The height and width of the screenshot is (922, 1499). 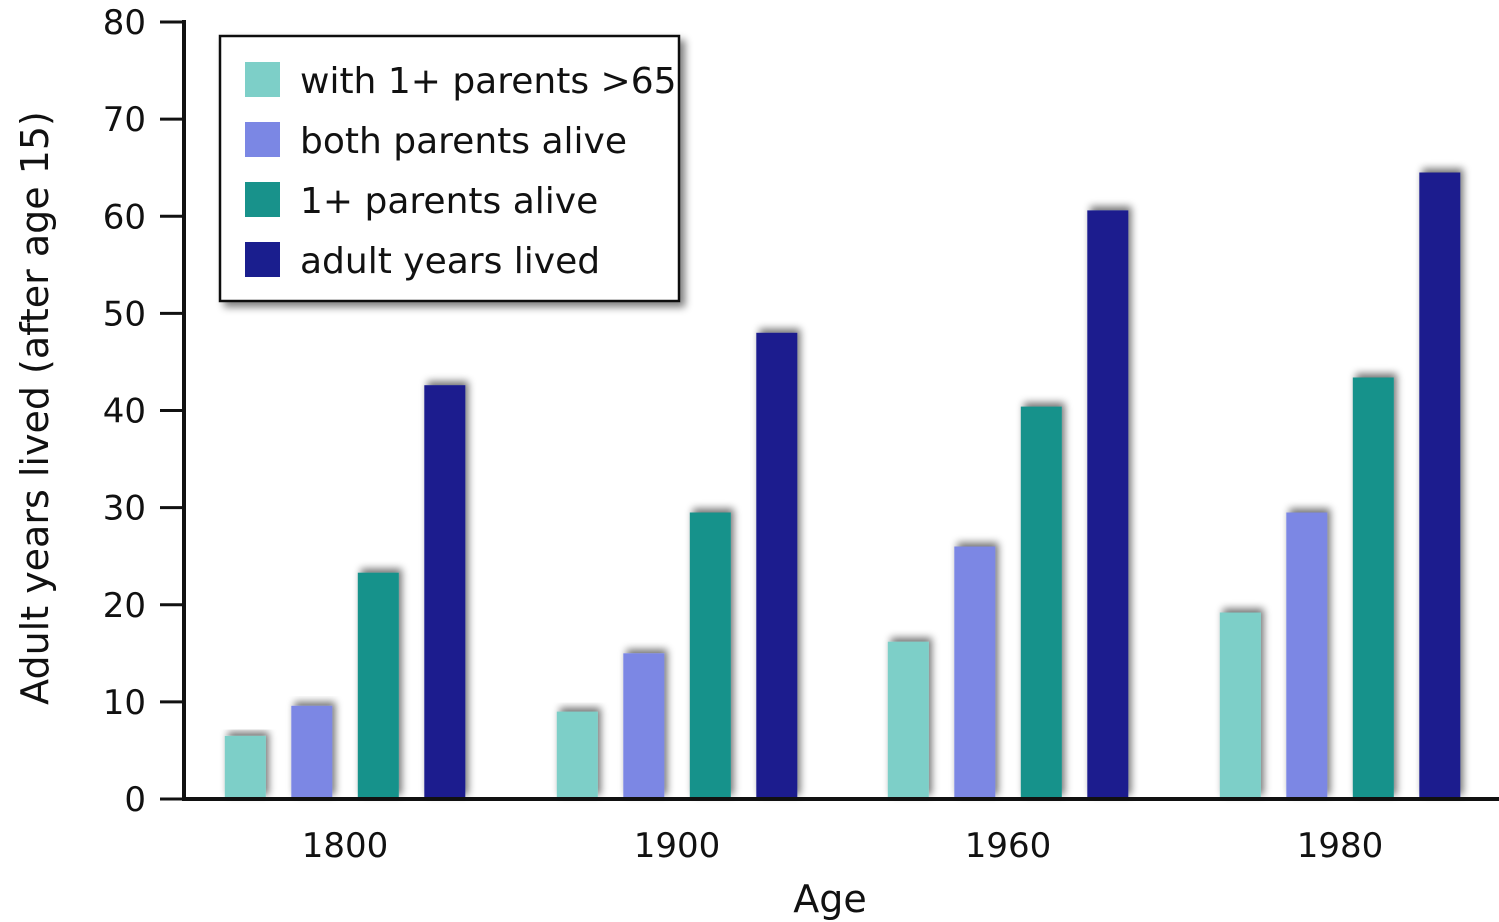 I want to click on x-tick-label: 1960, so click(x=1008, y=846).